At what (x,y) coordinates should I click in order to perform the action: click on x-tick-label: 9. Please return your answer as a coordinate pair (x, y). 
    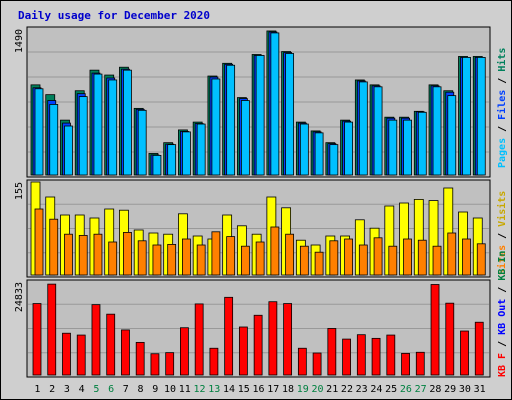
    Looking at the image, I should click on (155, 389).